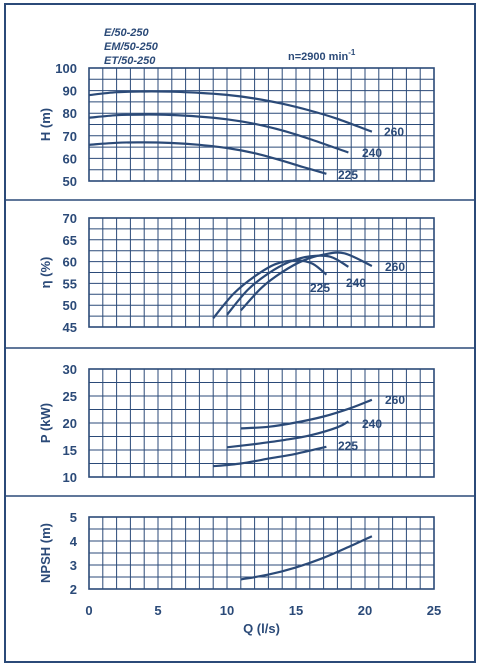  What do you see at coordinates (66, 68) in the screenshot?
I see `y-tick-label: 100` at bounding box center [66, 68].